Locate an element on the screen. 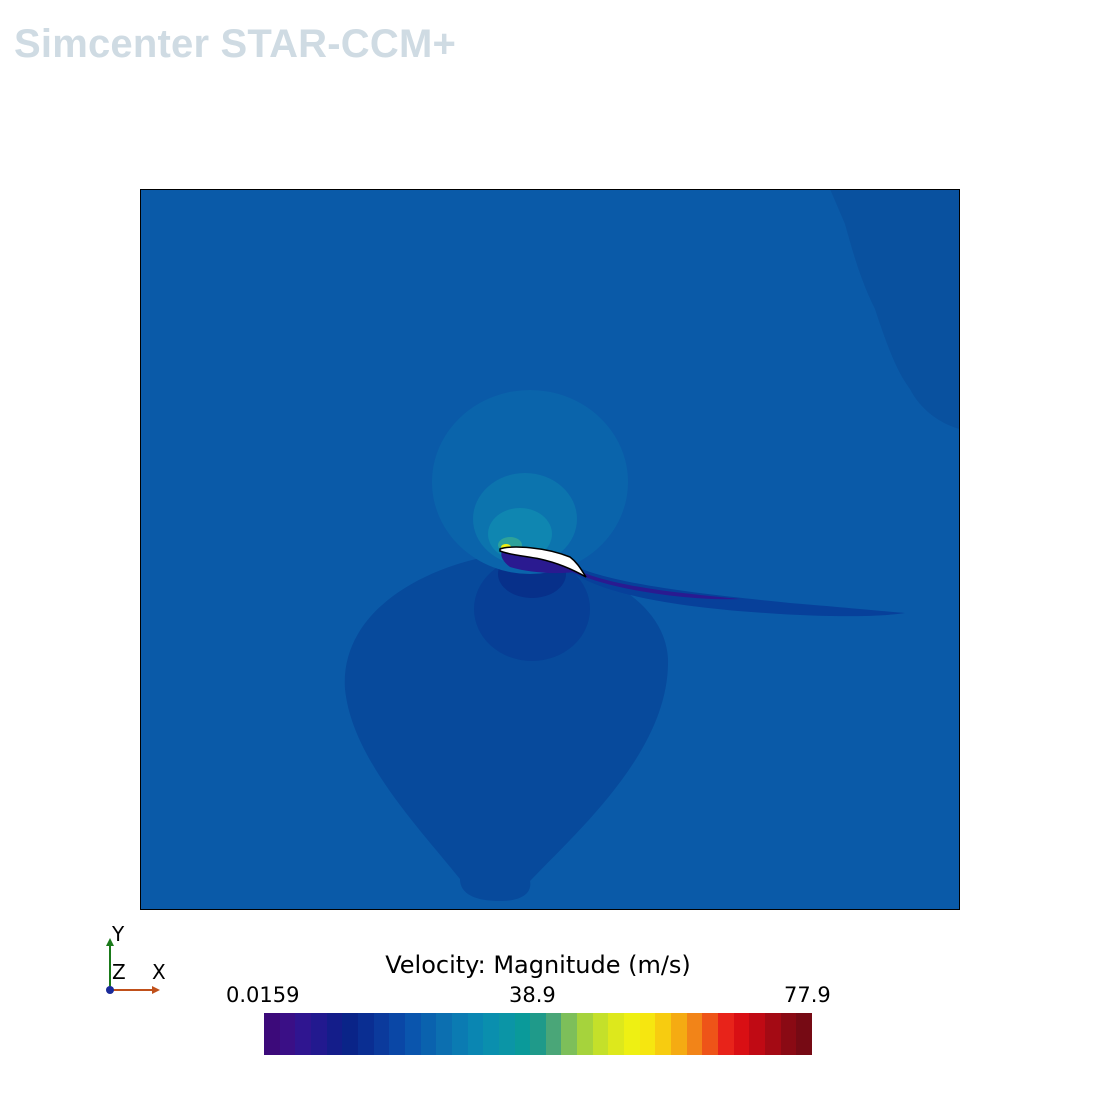  wake-region-lower is located at coordinates (506, 727).